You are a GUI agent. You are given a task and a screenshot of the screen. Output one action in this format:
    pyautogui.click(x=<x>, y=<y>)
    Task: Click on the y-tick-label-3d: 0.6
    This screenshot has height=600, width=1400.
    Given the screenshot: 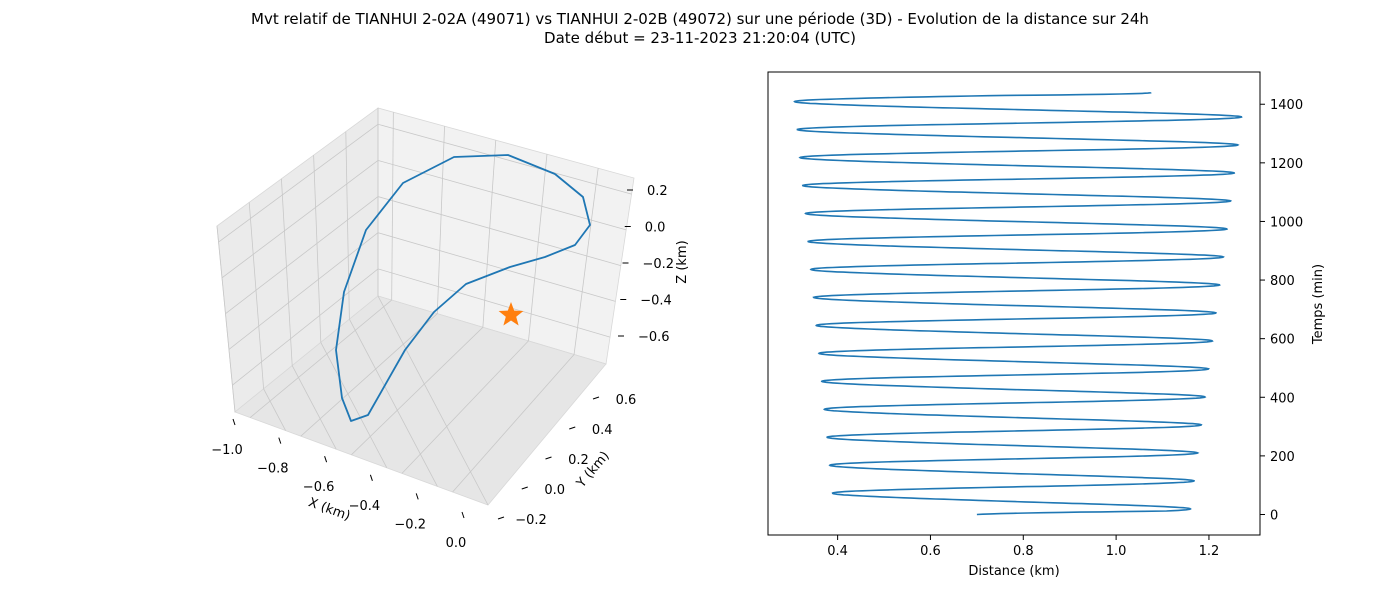 What is the action you would take?
    pyautogui.click(x=626, y=400)
    